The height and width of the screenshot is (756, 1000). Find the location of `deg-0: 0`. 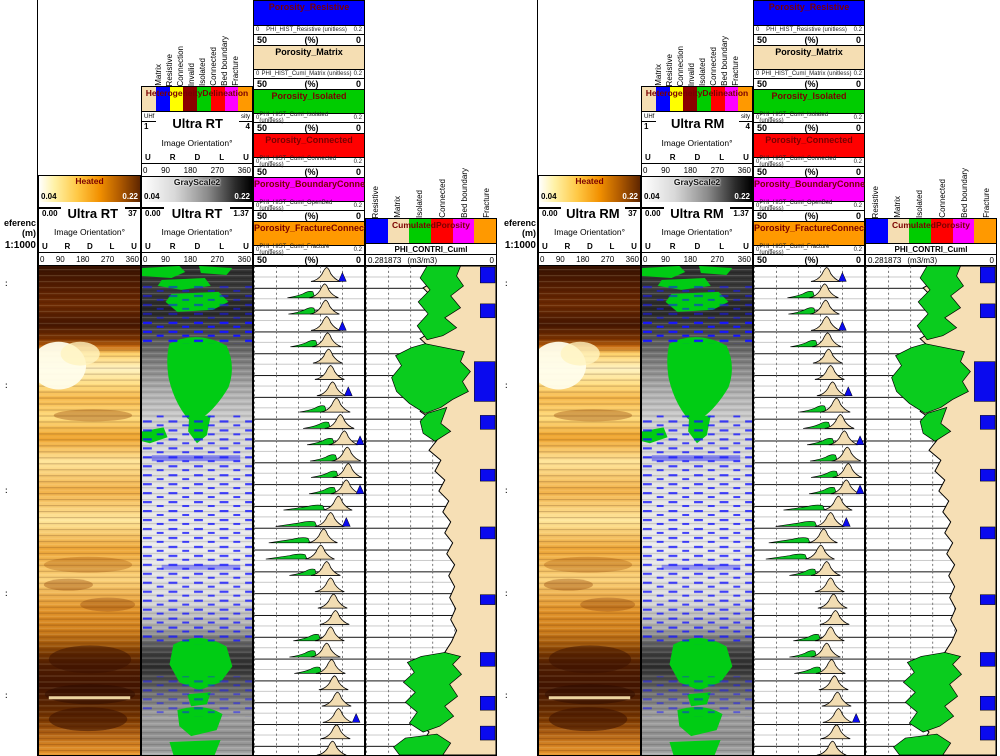

deg-0: 0 is located at coordinates (42, 259).